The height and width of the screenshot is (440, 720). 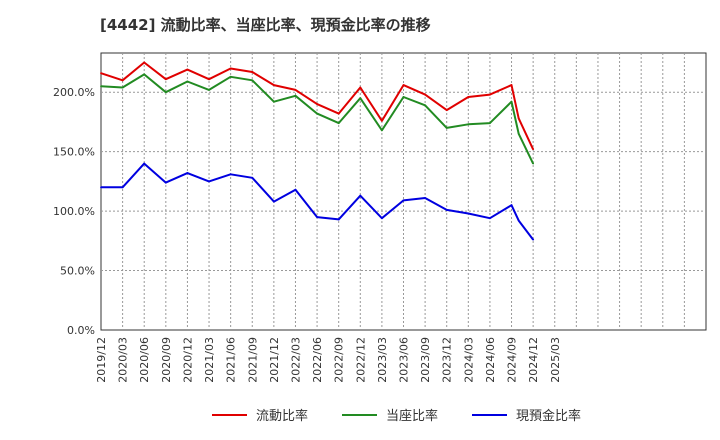 What do you see at coordinates (77, 271) in the screenshot?
I see `y-tick-label: 50.0%` at bounding box center [77, 271].